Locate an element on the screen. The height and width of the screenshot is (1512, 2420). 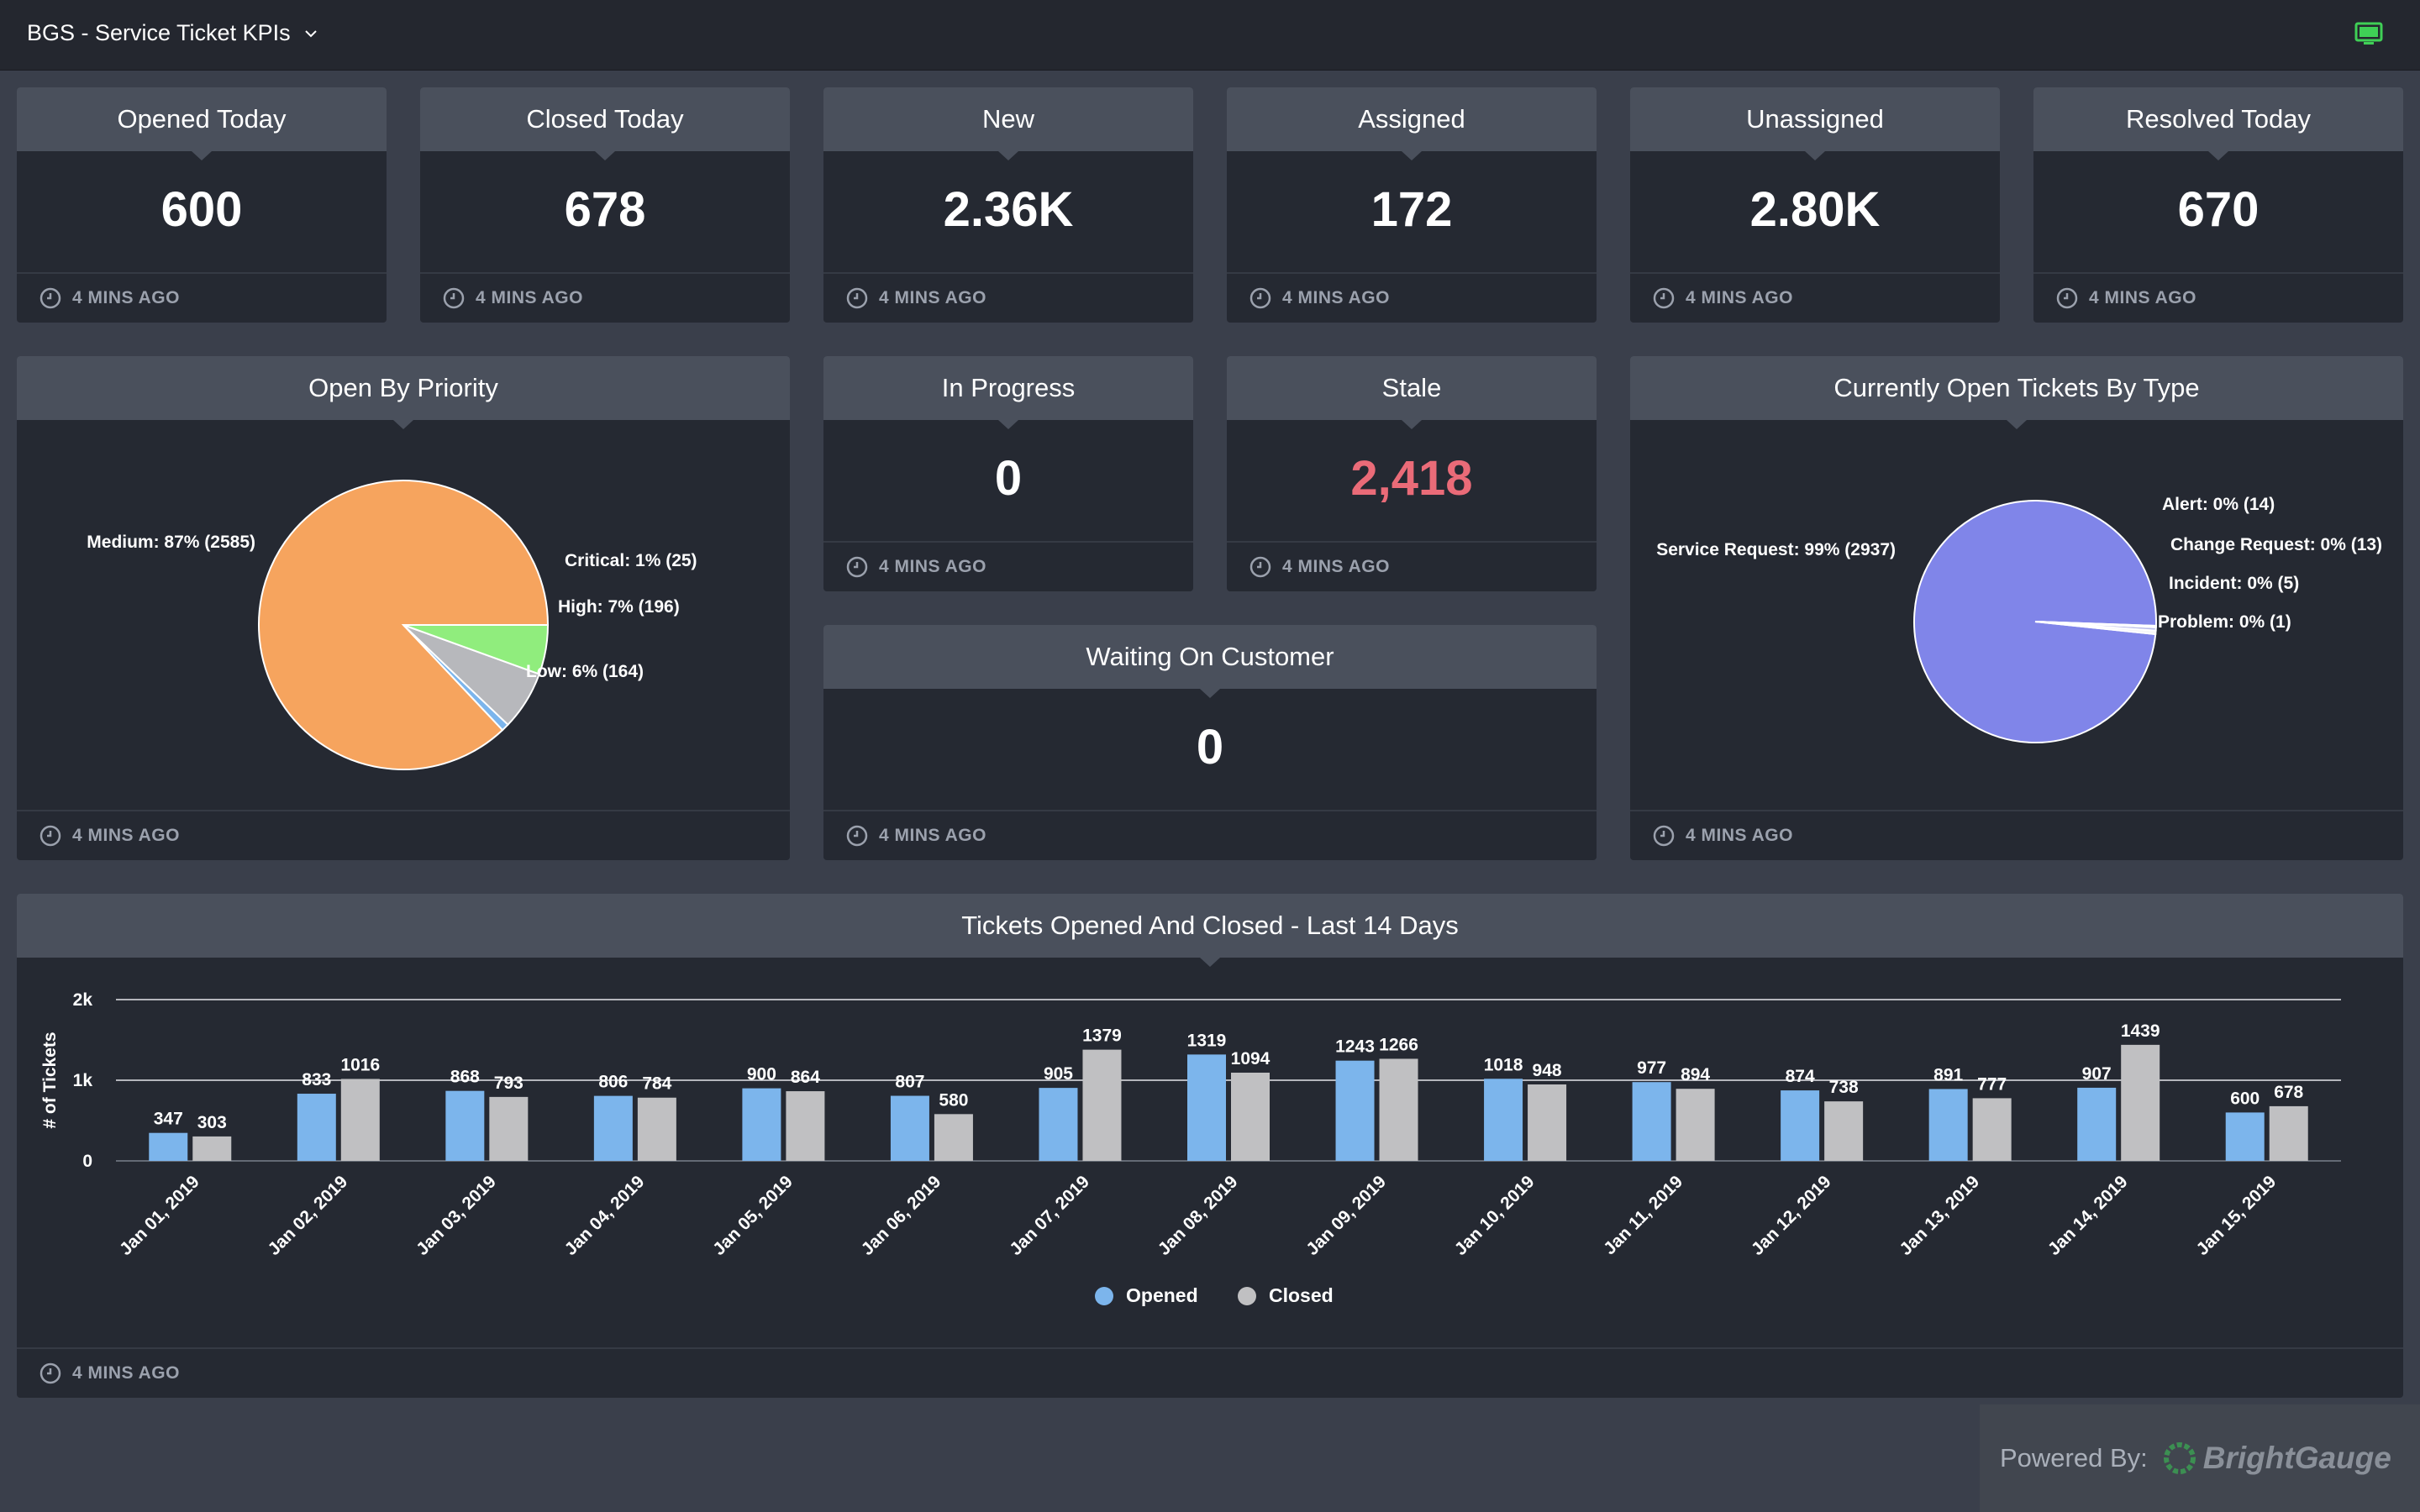
powered-by: Powered By: BrightGauge is located at coordinates (2200, 1458).